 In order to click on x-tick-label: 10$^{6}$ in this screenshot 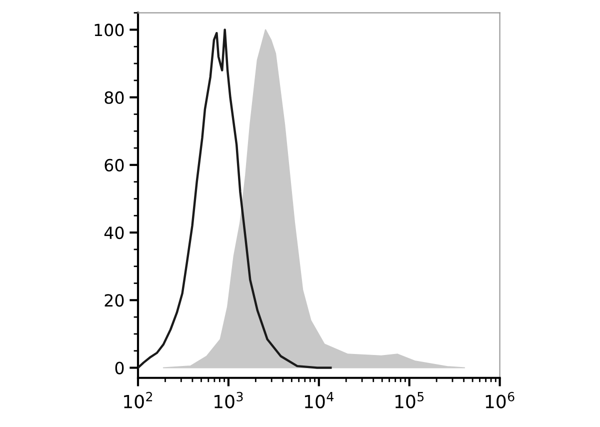, I will do `click(500, 400)`.